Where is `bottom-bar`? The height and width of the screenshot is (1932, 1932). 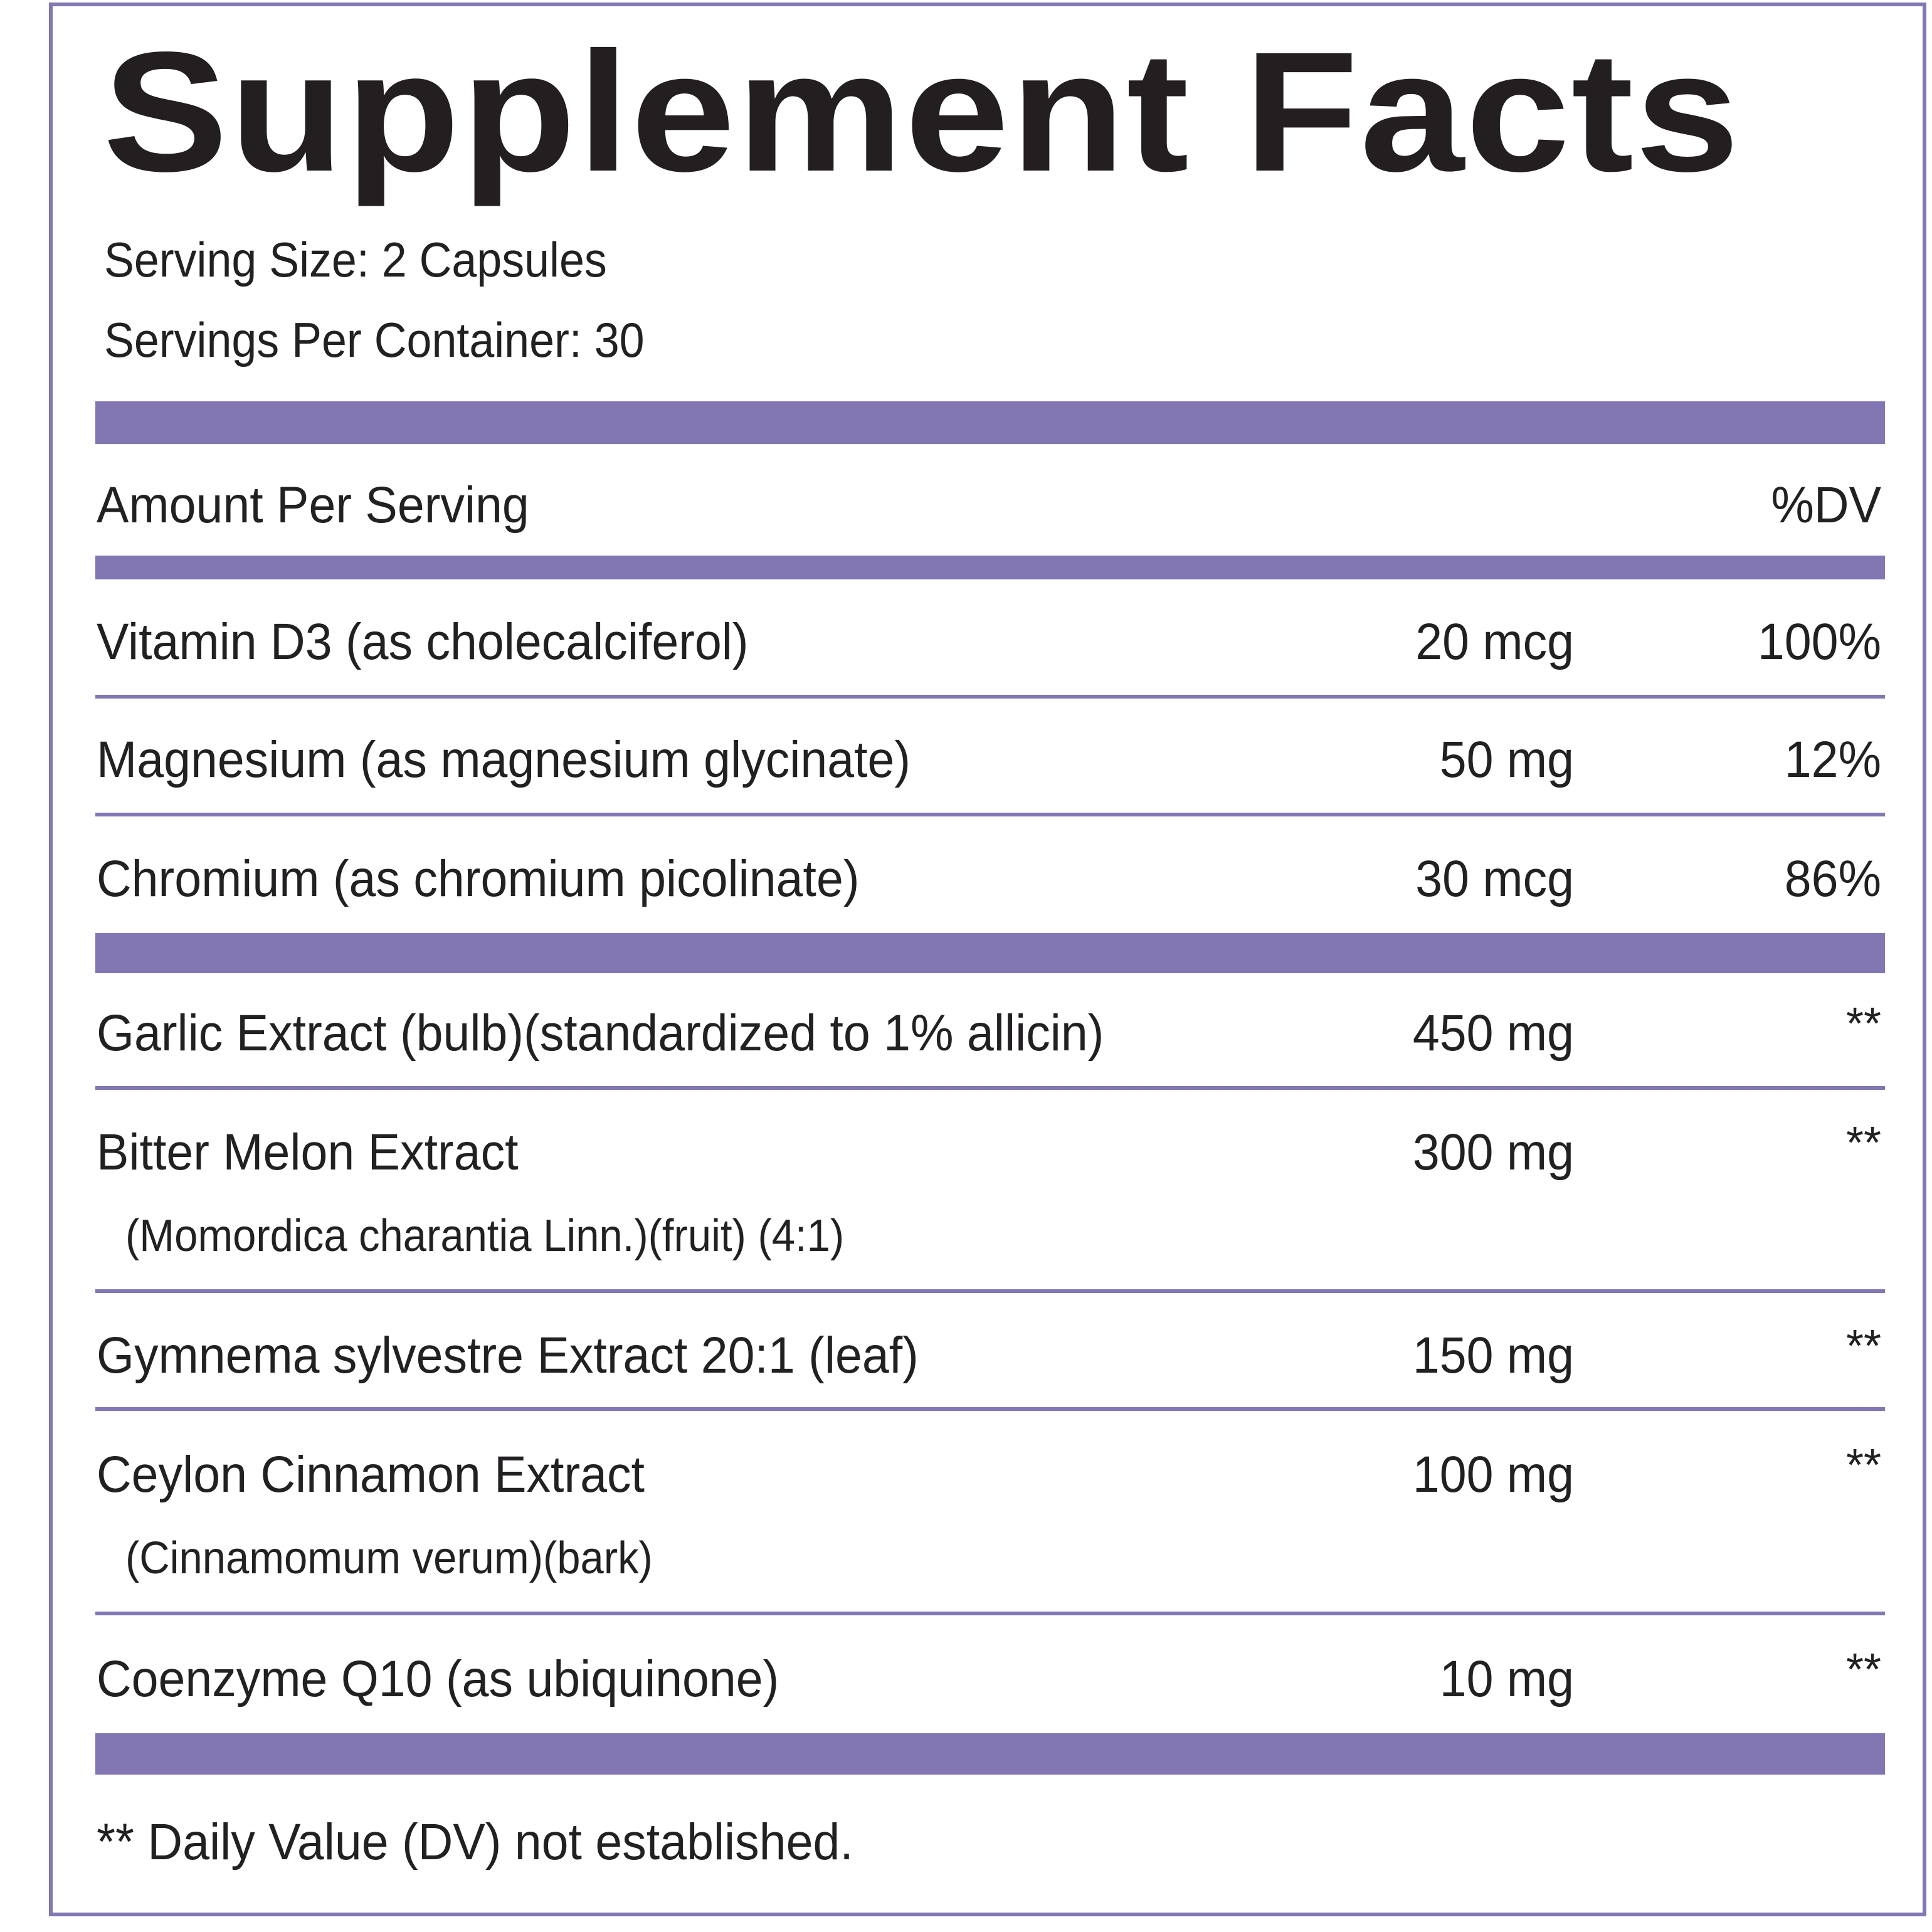 bottom-bar is located at coordinates (990, 1754).